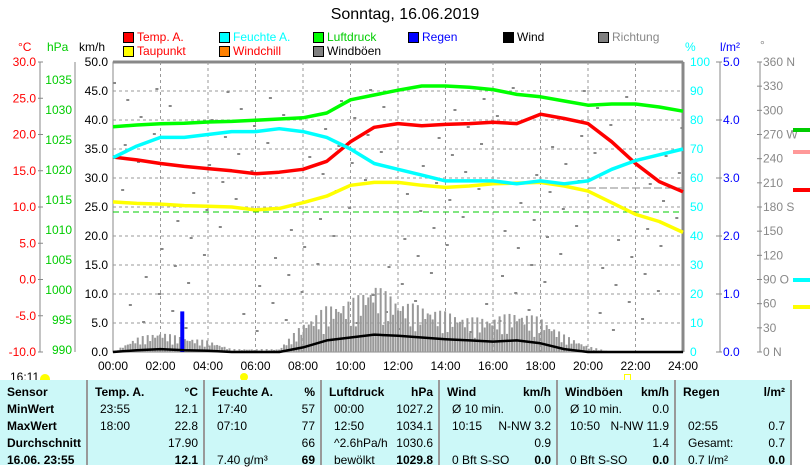 The height and width of the screenshot is (469, 810). Describe the element at coordinates (381, 460) in the screenshot. I see `table-row: bewölkt 1029.8` at that location.